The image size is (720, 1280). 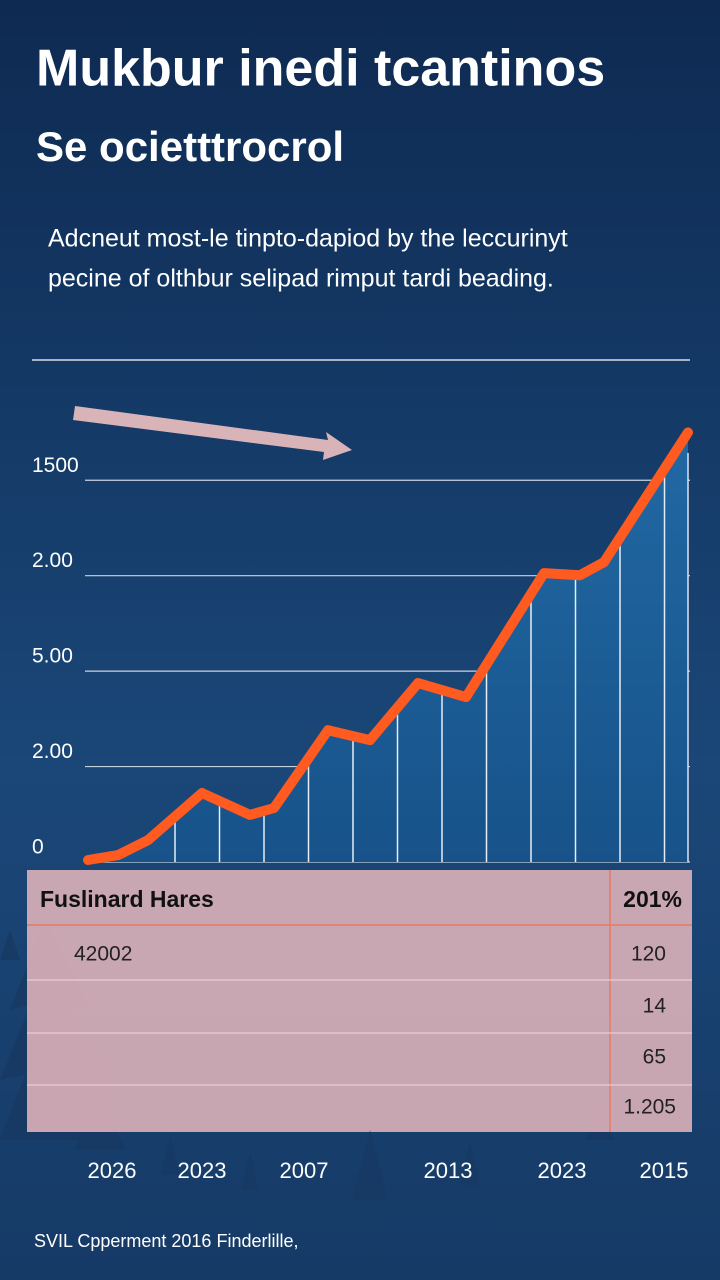 I want to click on table-cell: 42002, so click(x=103, y=954).